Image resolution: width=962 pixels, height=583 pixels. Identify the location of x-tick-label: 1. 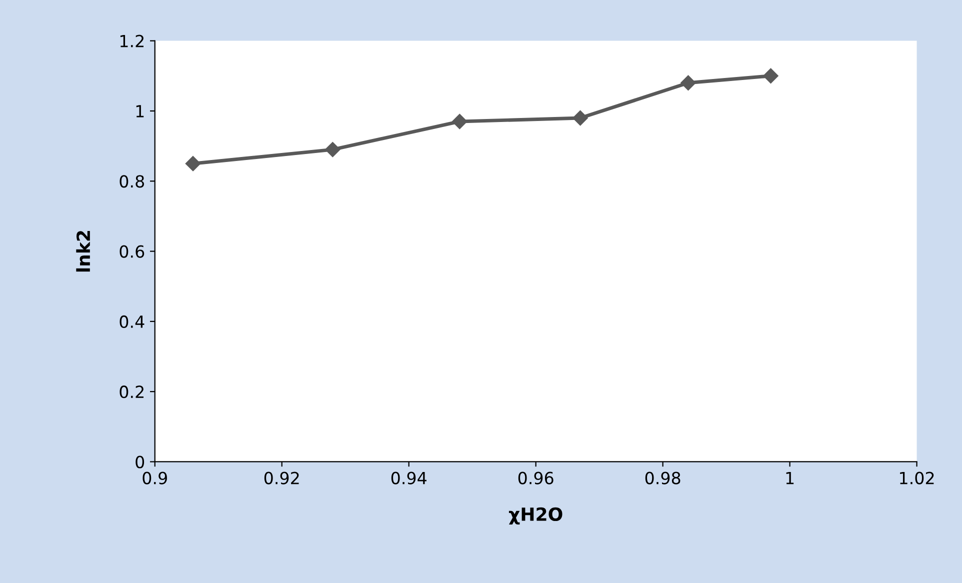
(790, 478).